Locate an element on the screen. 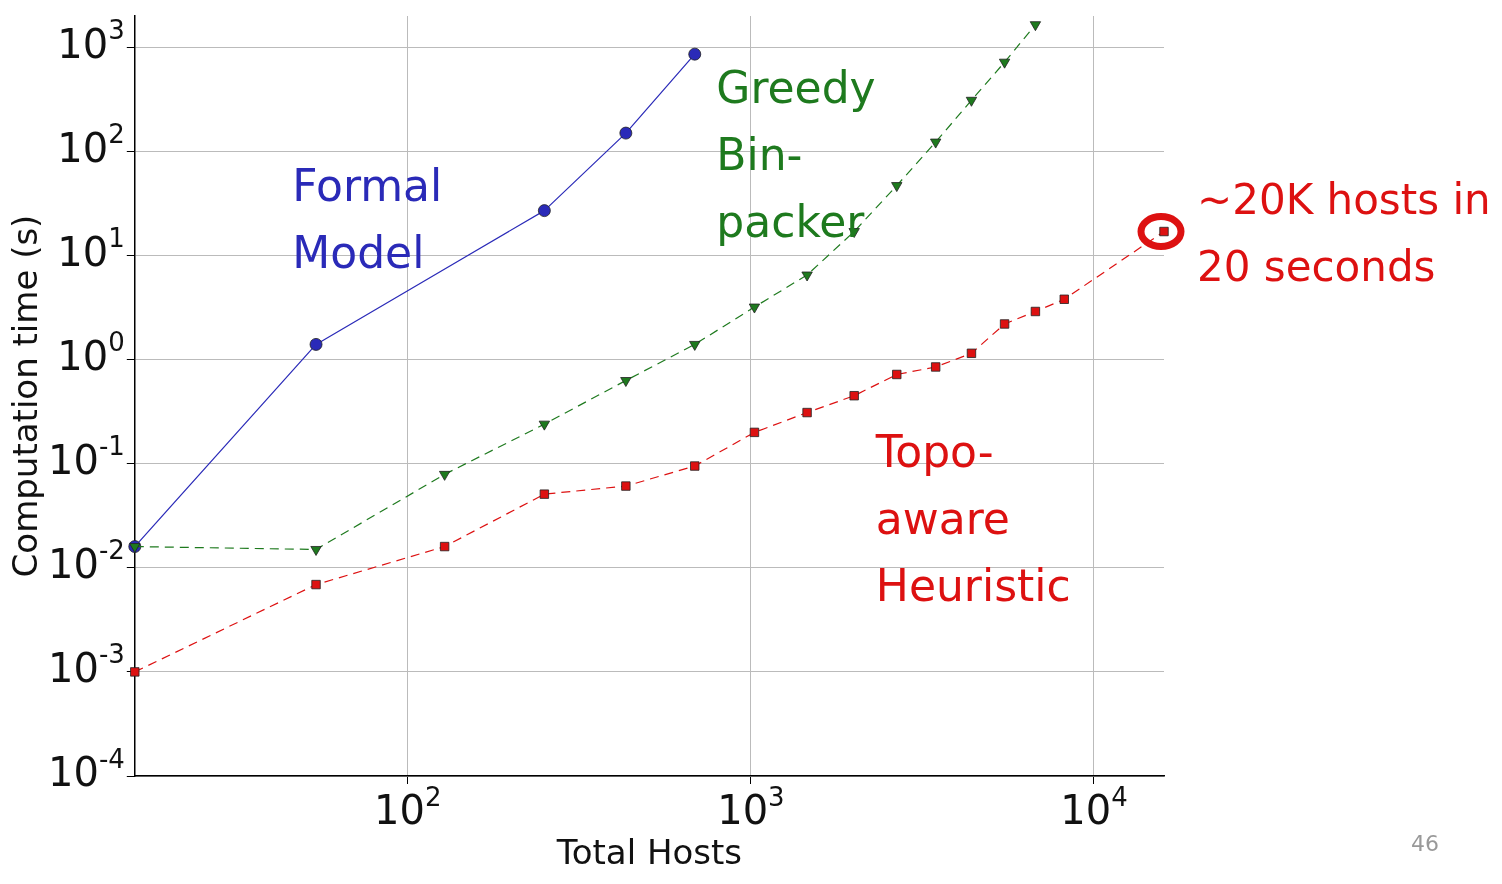 The height and width of the screenshot is (884, 1502). series-label: Greedy Bin-packer is located at coordinates (796, 154).